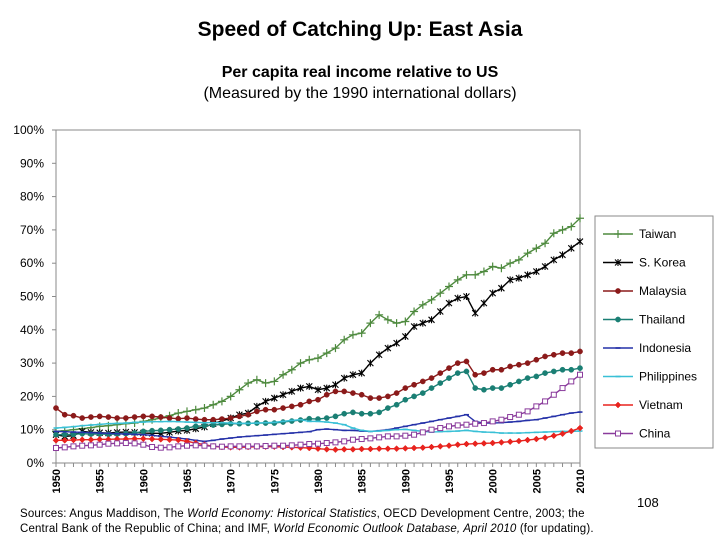 Image resolution: width=720 pixels, height=540 pixels. I want to click on legend-item-thailand: Thailand, so click(644, 320).